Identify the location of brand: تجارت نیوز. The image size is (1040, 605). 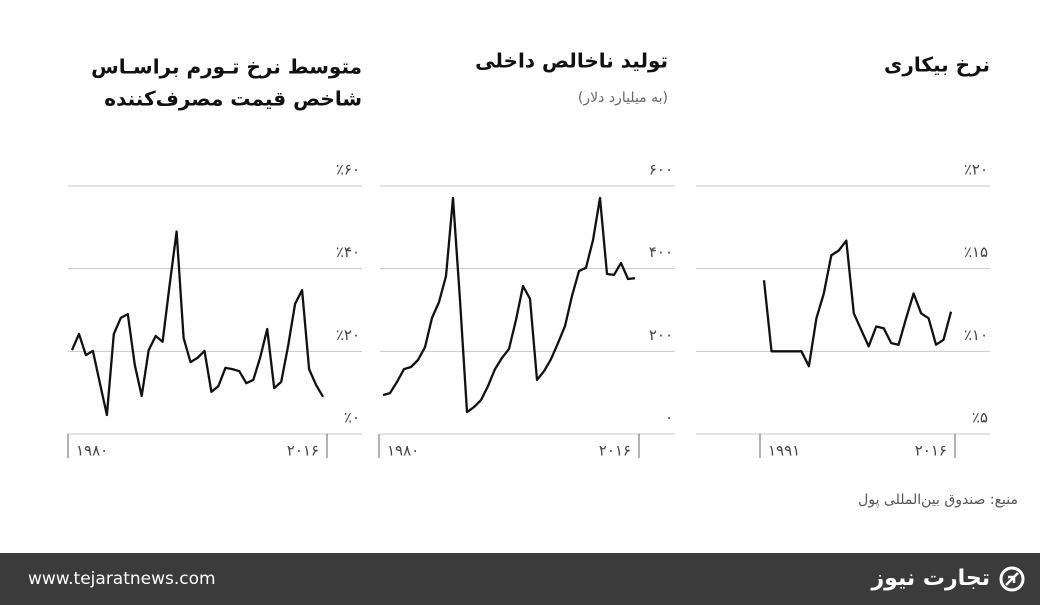
(930, 578).